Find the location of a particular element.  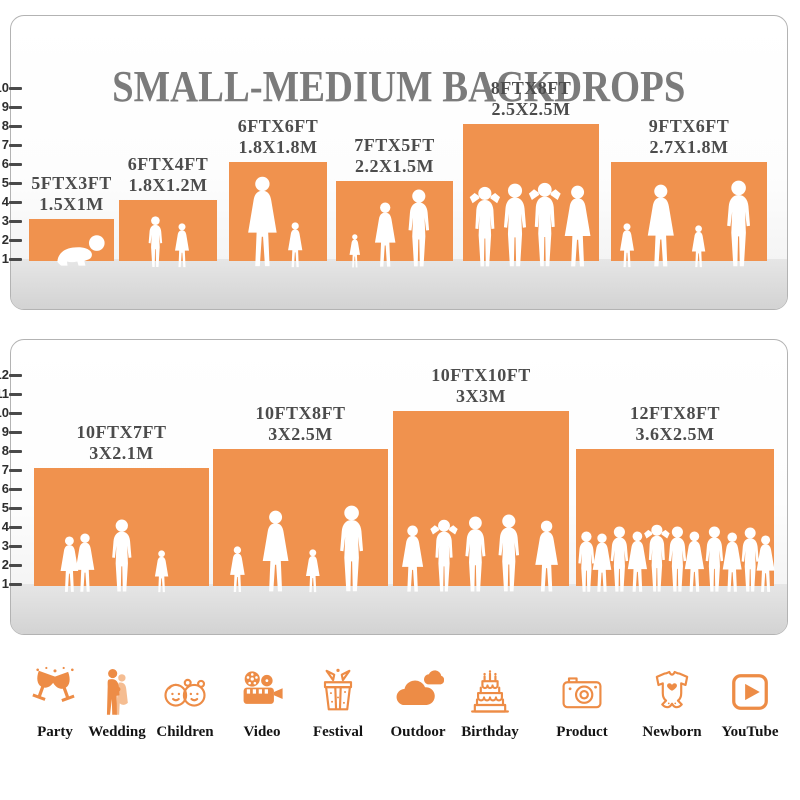

category-label: Video is located at coordinates (262, 732).